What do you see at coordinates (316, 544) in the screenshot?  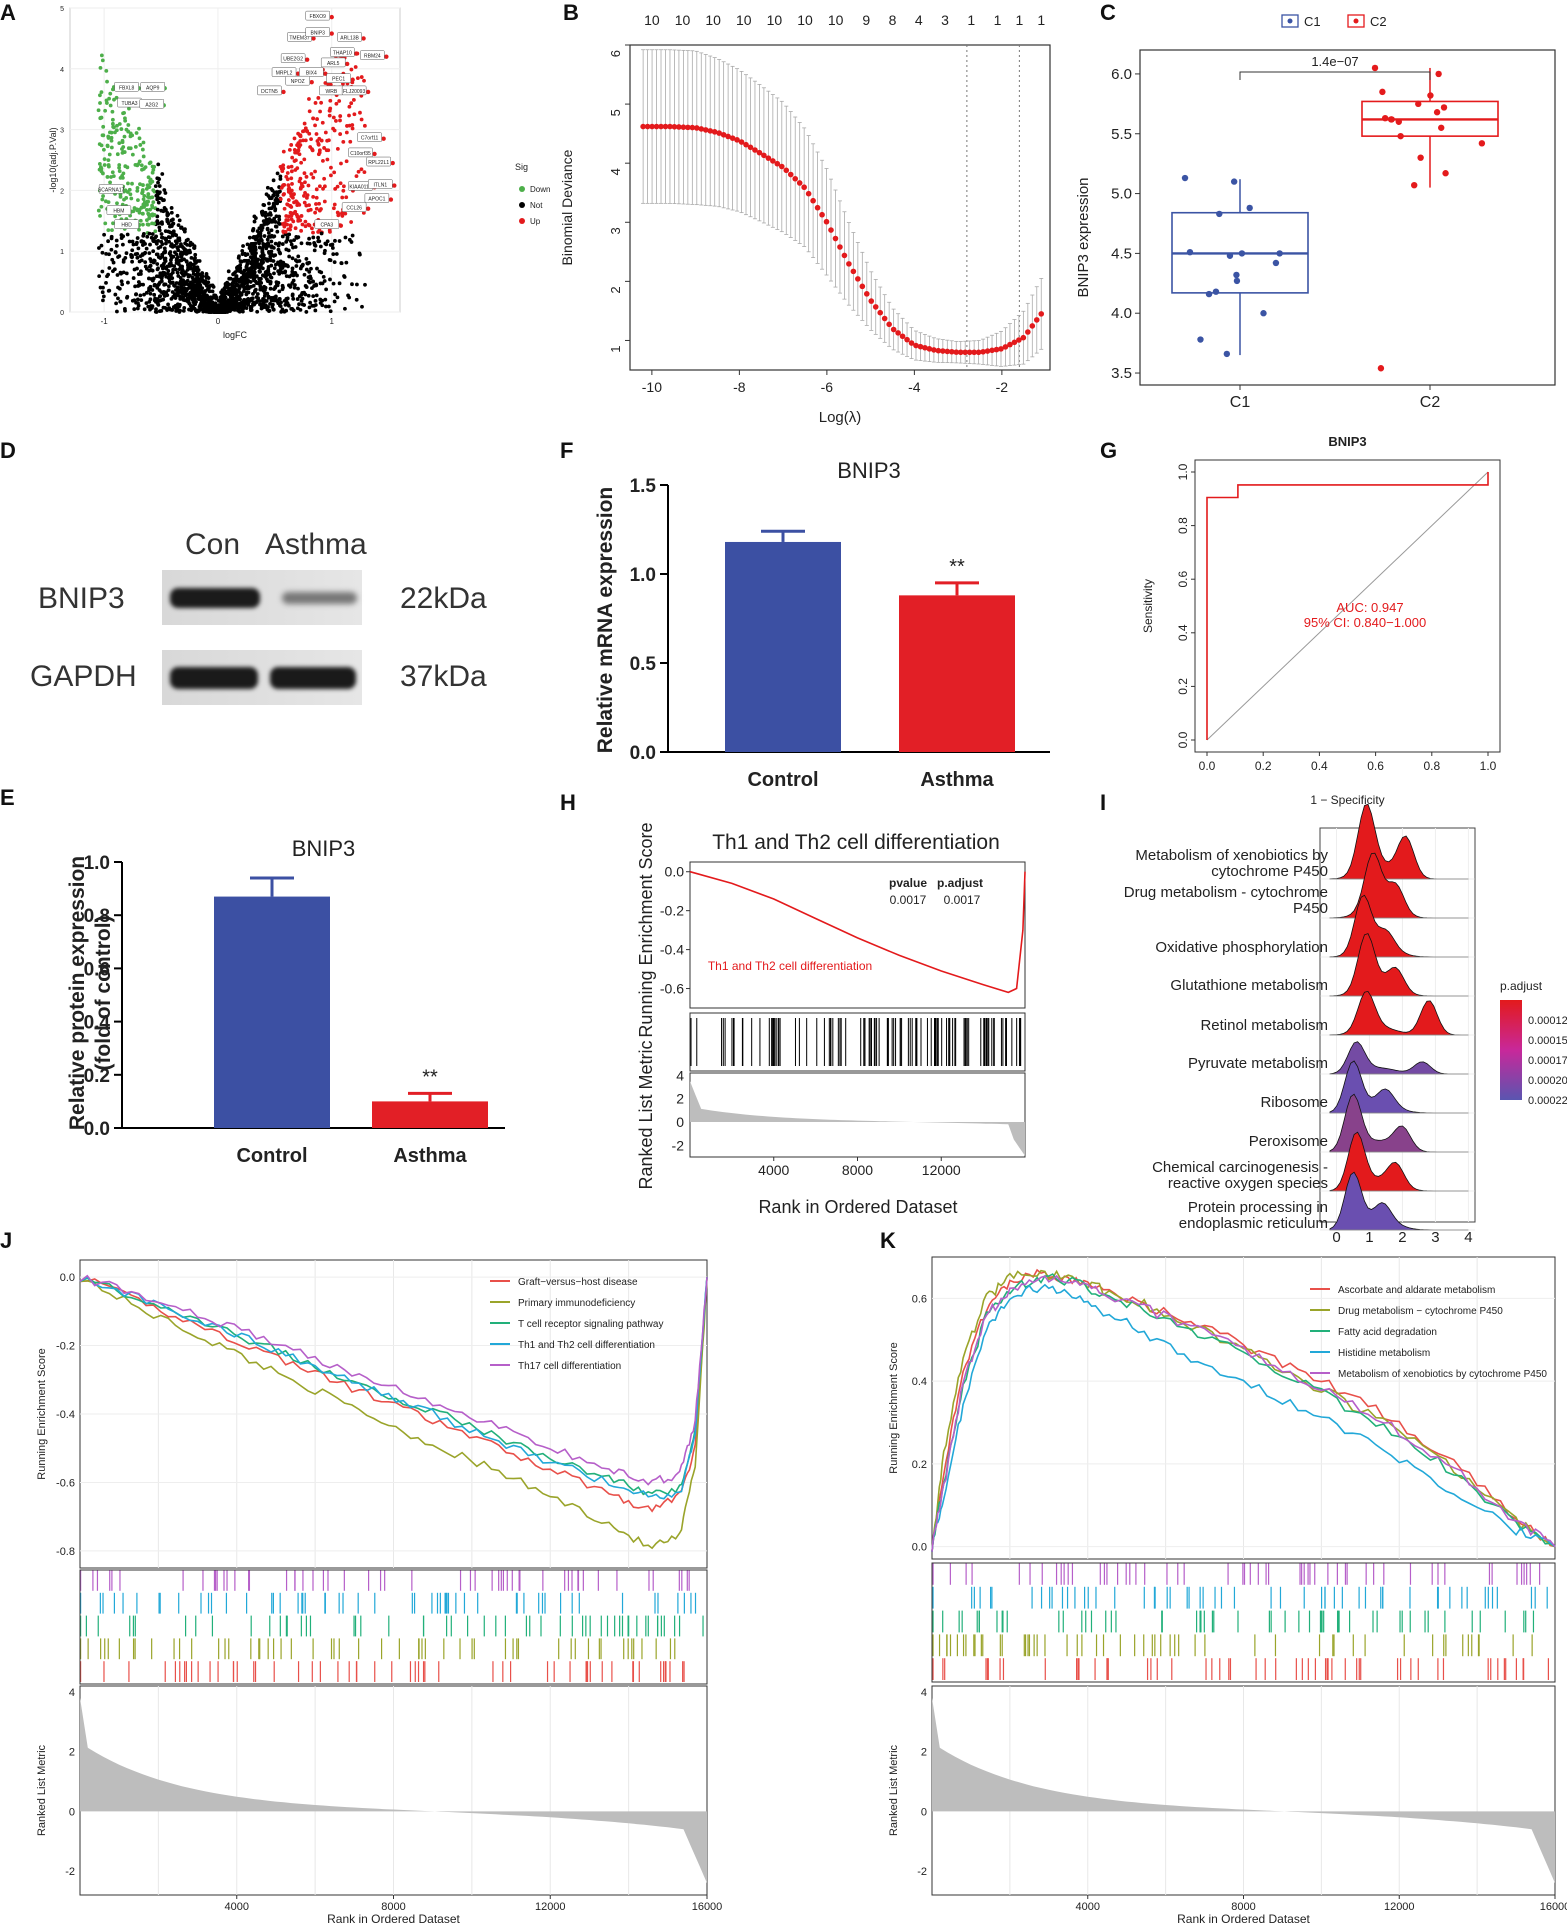 I see `blot-lane-asthma: Asthma` at bounding box center [316, 544].